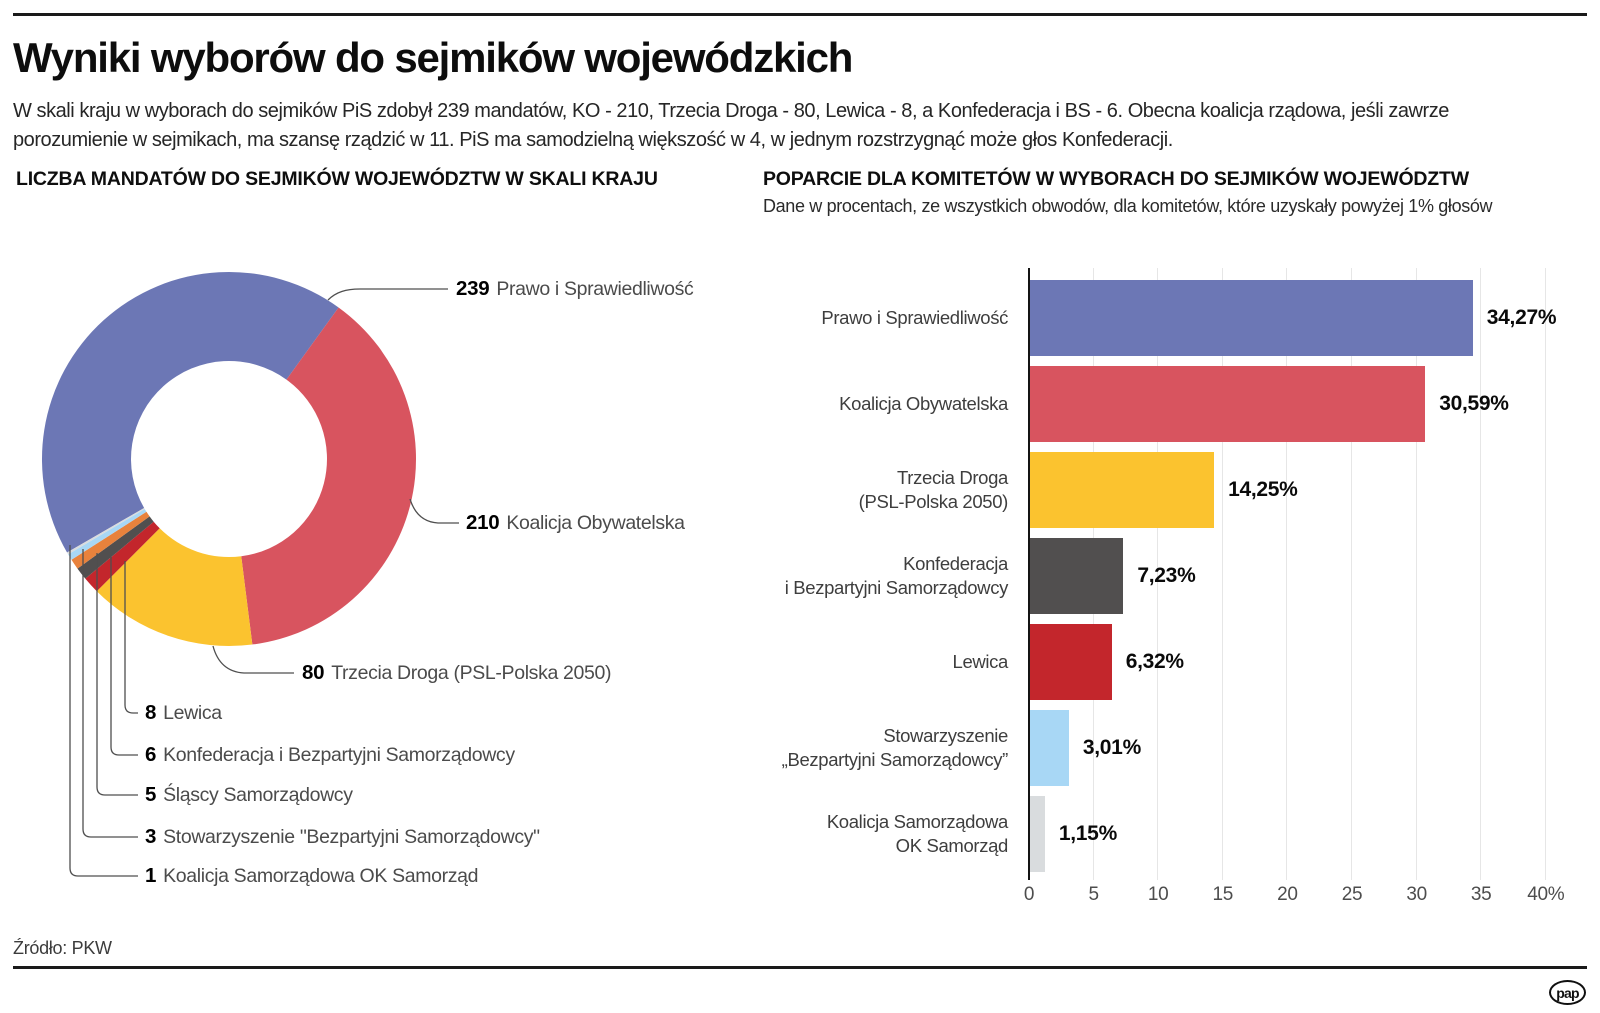 The image size is (1600, 1013). I want to click on x-axis-line, so click(1029, 574).